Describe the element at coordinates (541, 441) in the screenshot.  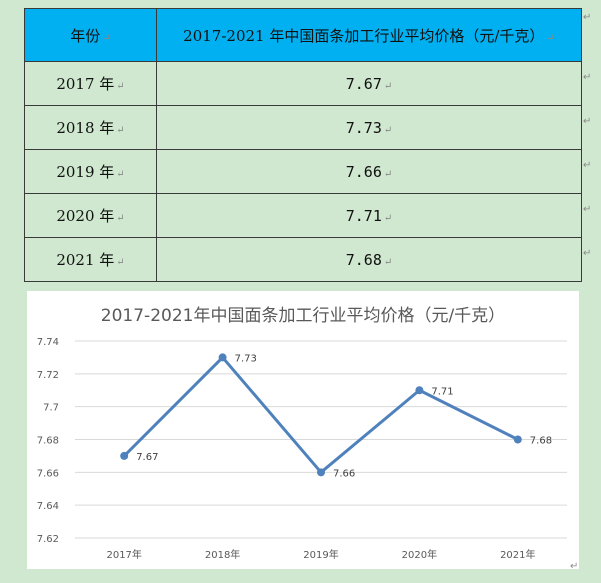
I see `data-label: 7.68` at that location.